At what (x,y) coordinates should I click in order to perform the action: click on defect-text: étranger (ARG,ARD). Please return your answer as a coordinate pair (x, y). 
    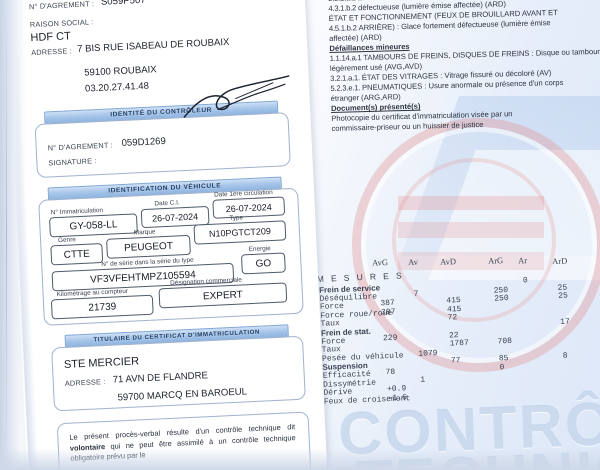
    Looking at the image, I should click on (365, 98).